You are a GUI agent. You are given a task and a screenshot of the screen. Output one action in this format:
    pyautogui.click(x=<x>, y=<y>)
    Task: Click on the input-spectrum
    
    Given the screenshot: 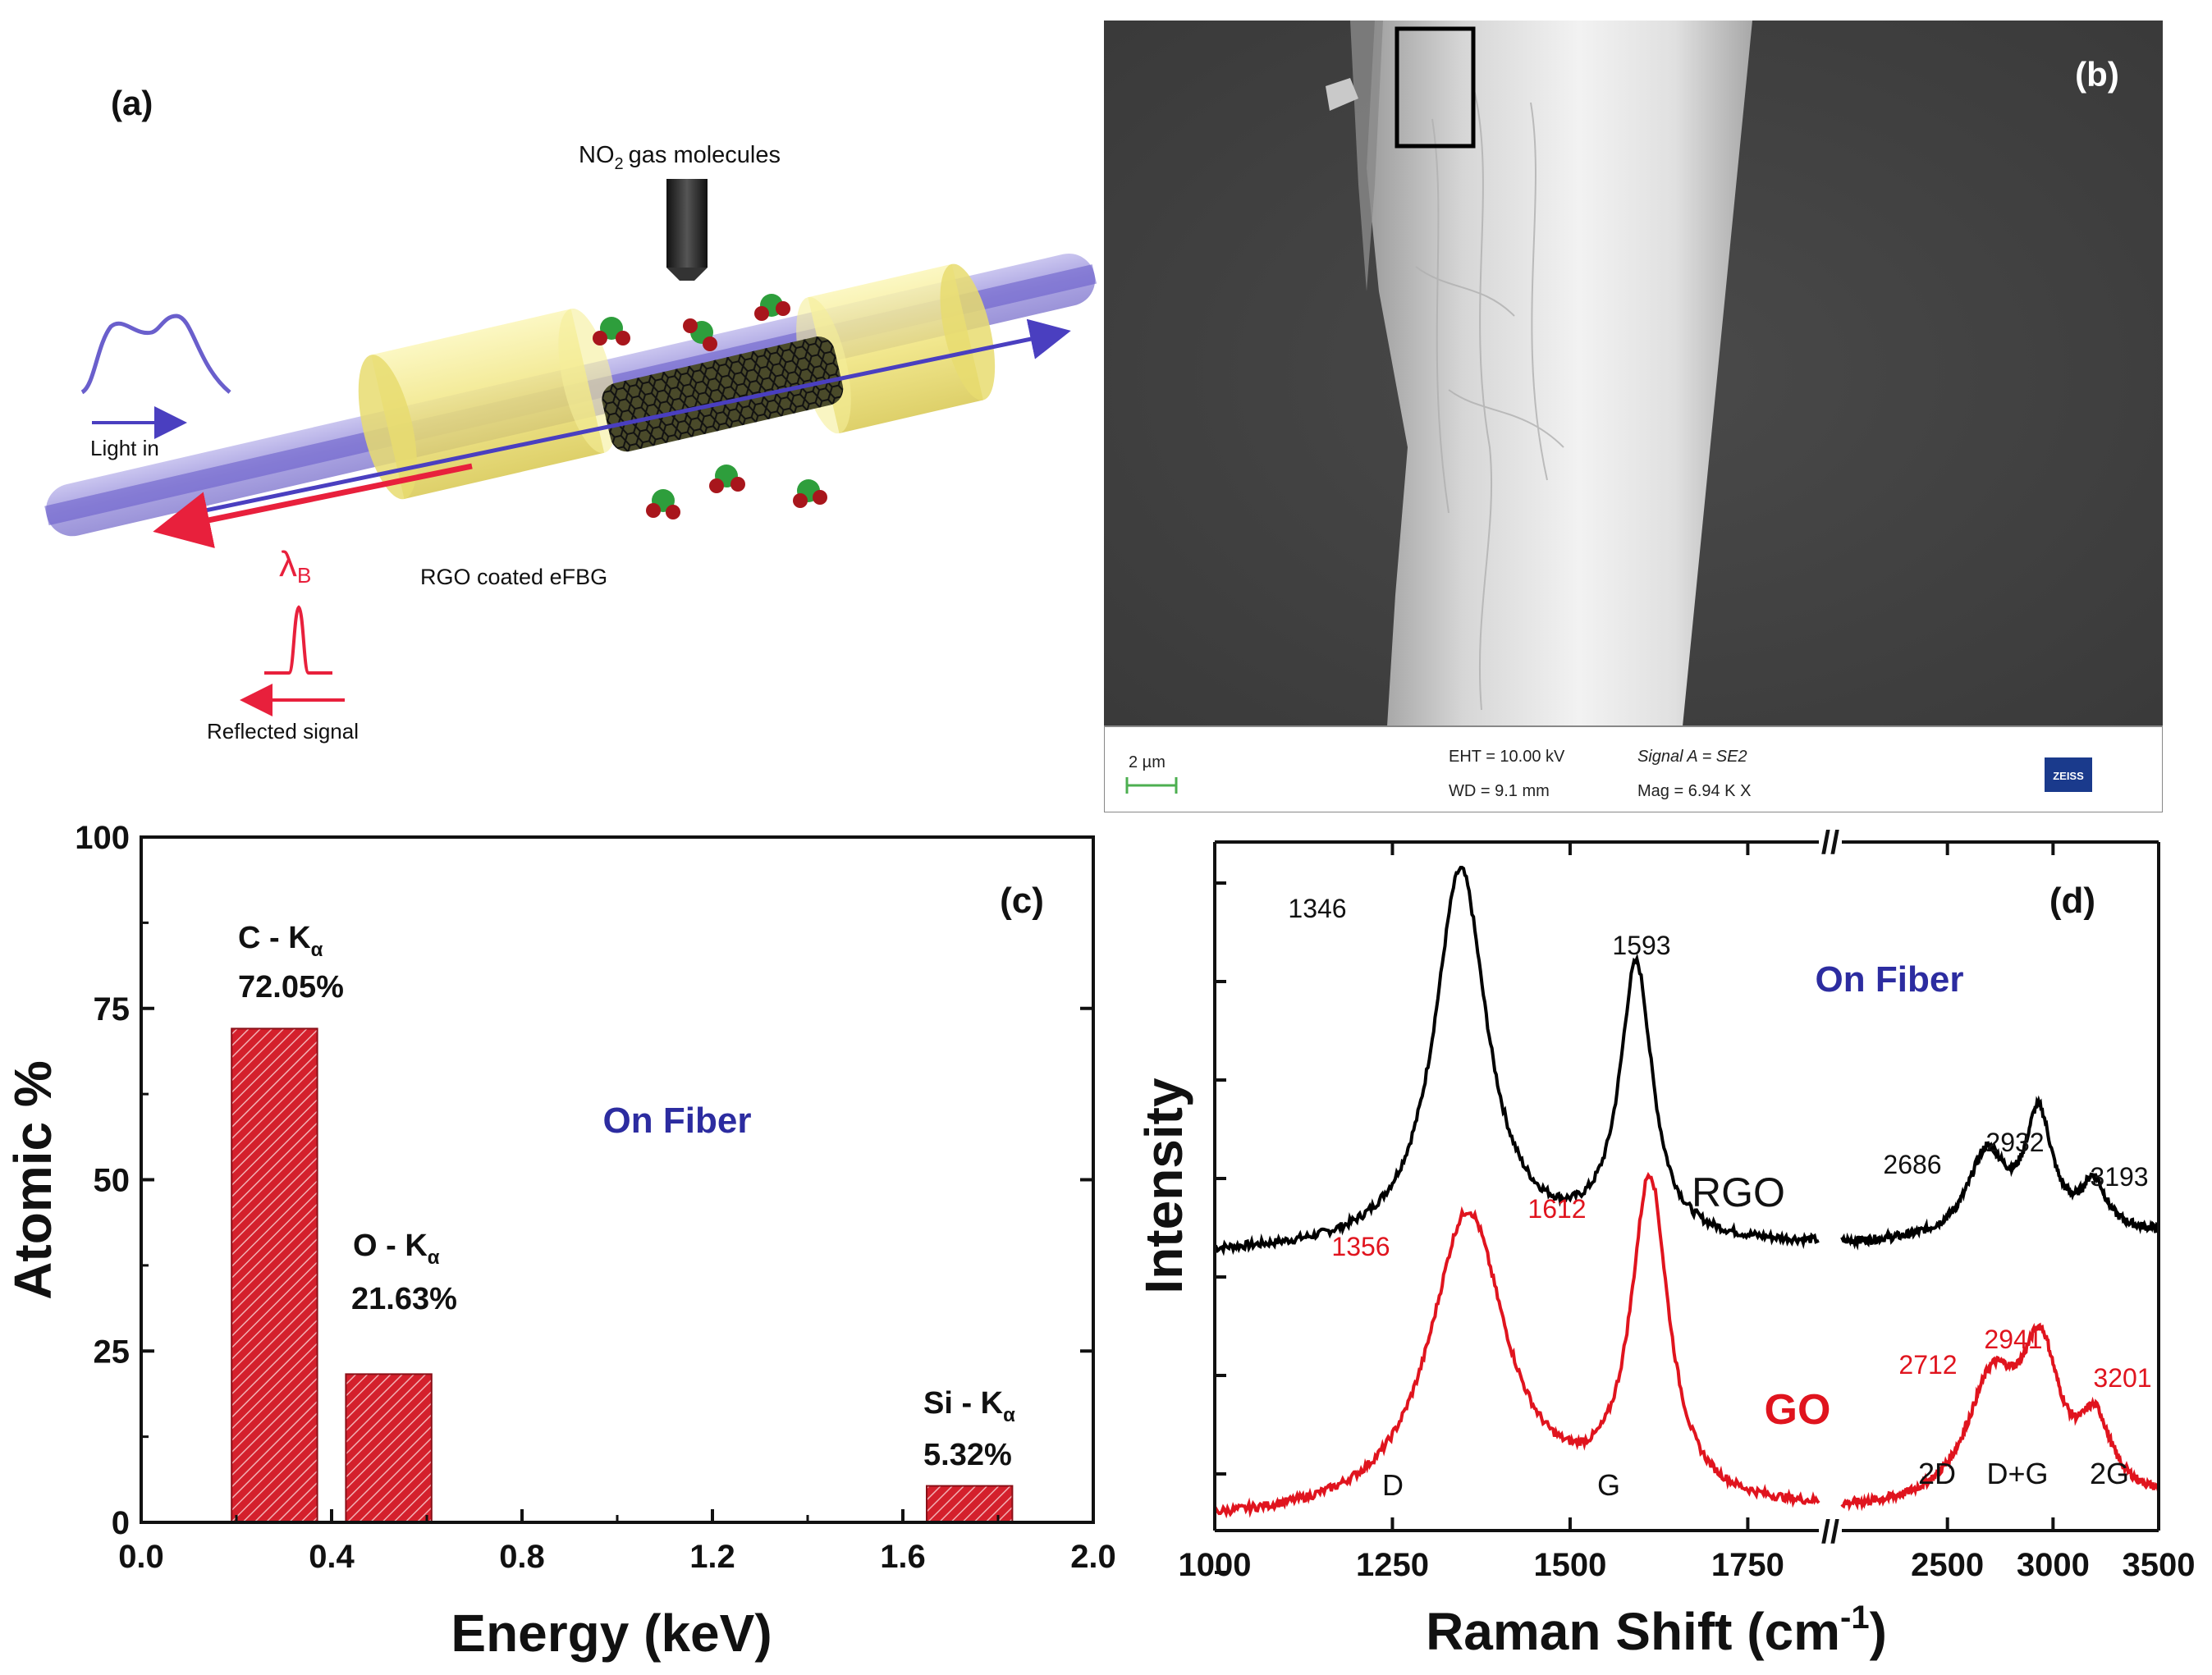 What is the action you would take?
    pyautogui.click(x=155, y=354)
    